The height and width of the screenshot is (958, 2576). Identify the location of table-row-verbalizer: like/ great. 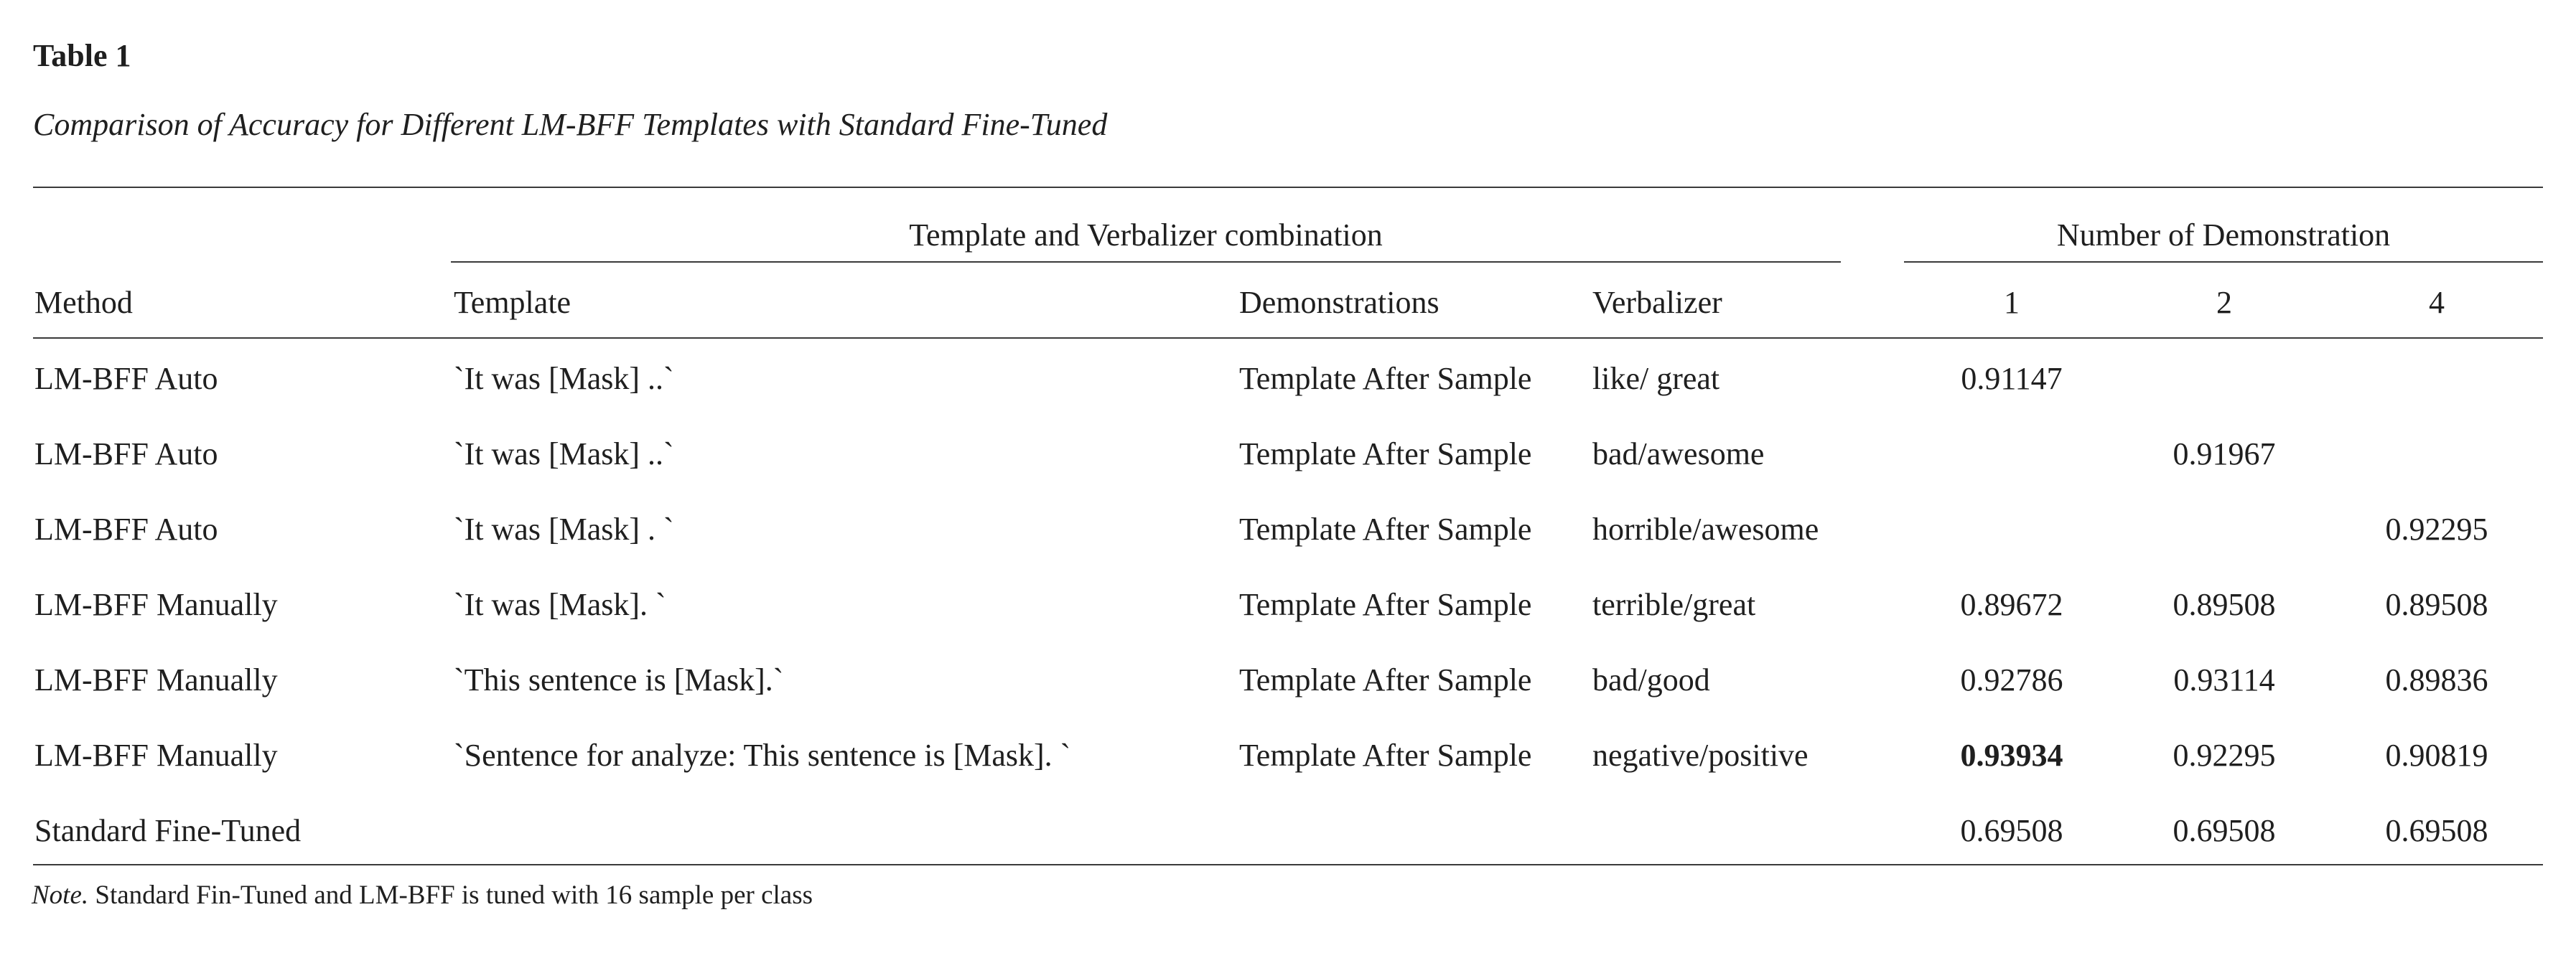
(1656, 378).